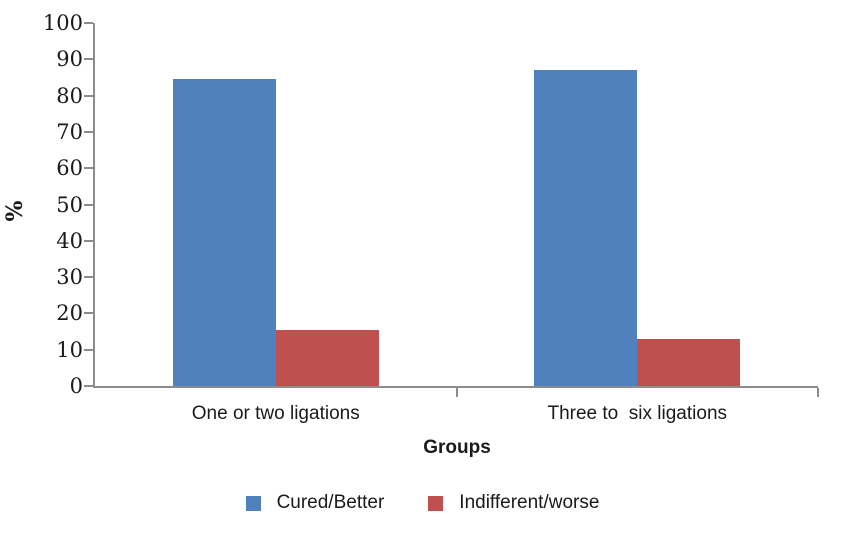 The height and width of the screenshot is (538, 845). Describe the element at coordinates (69, 59) in the screenshot. I see `y-axis-tick-label: 90` at that location.